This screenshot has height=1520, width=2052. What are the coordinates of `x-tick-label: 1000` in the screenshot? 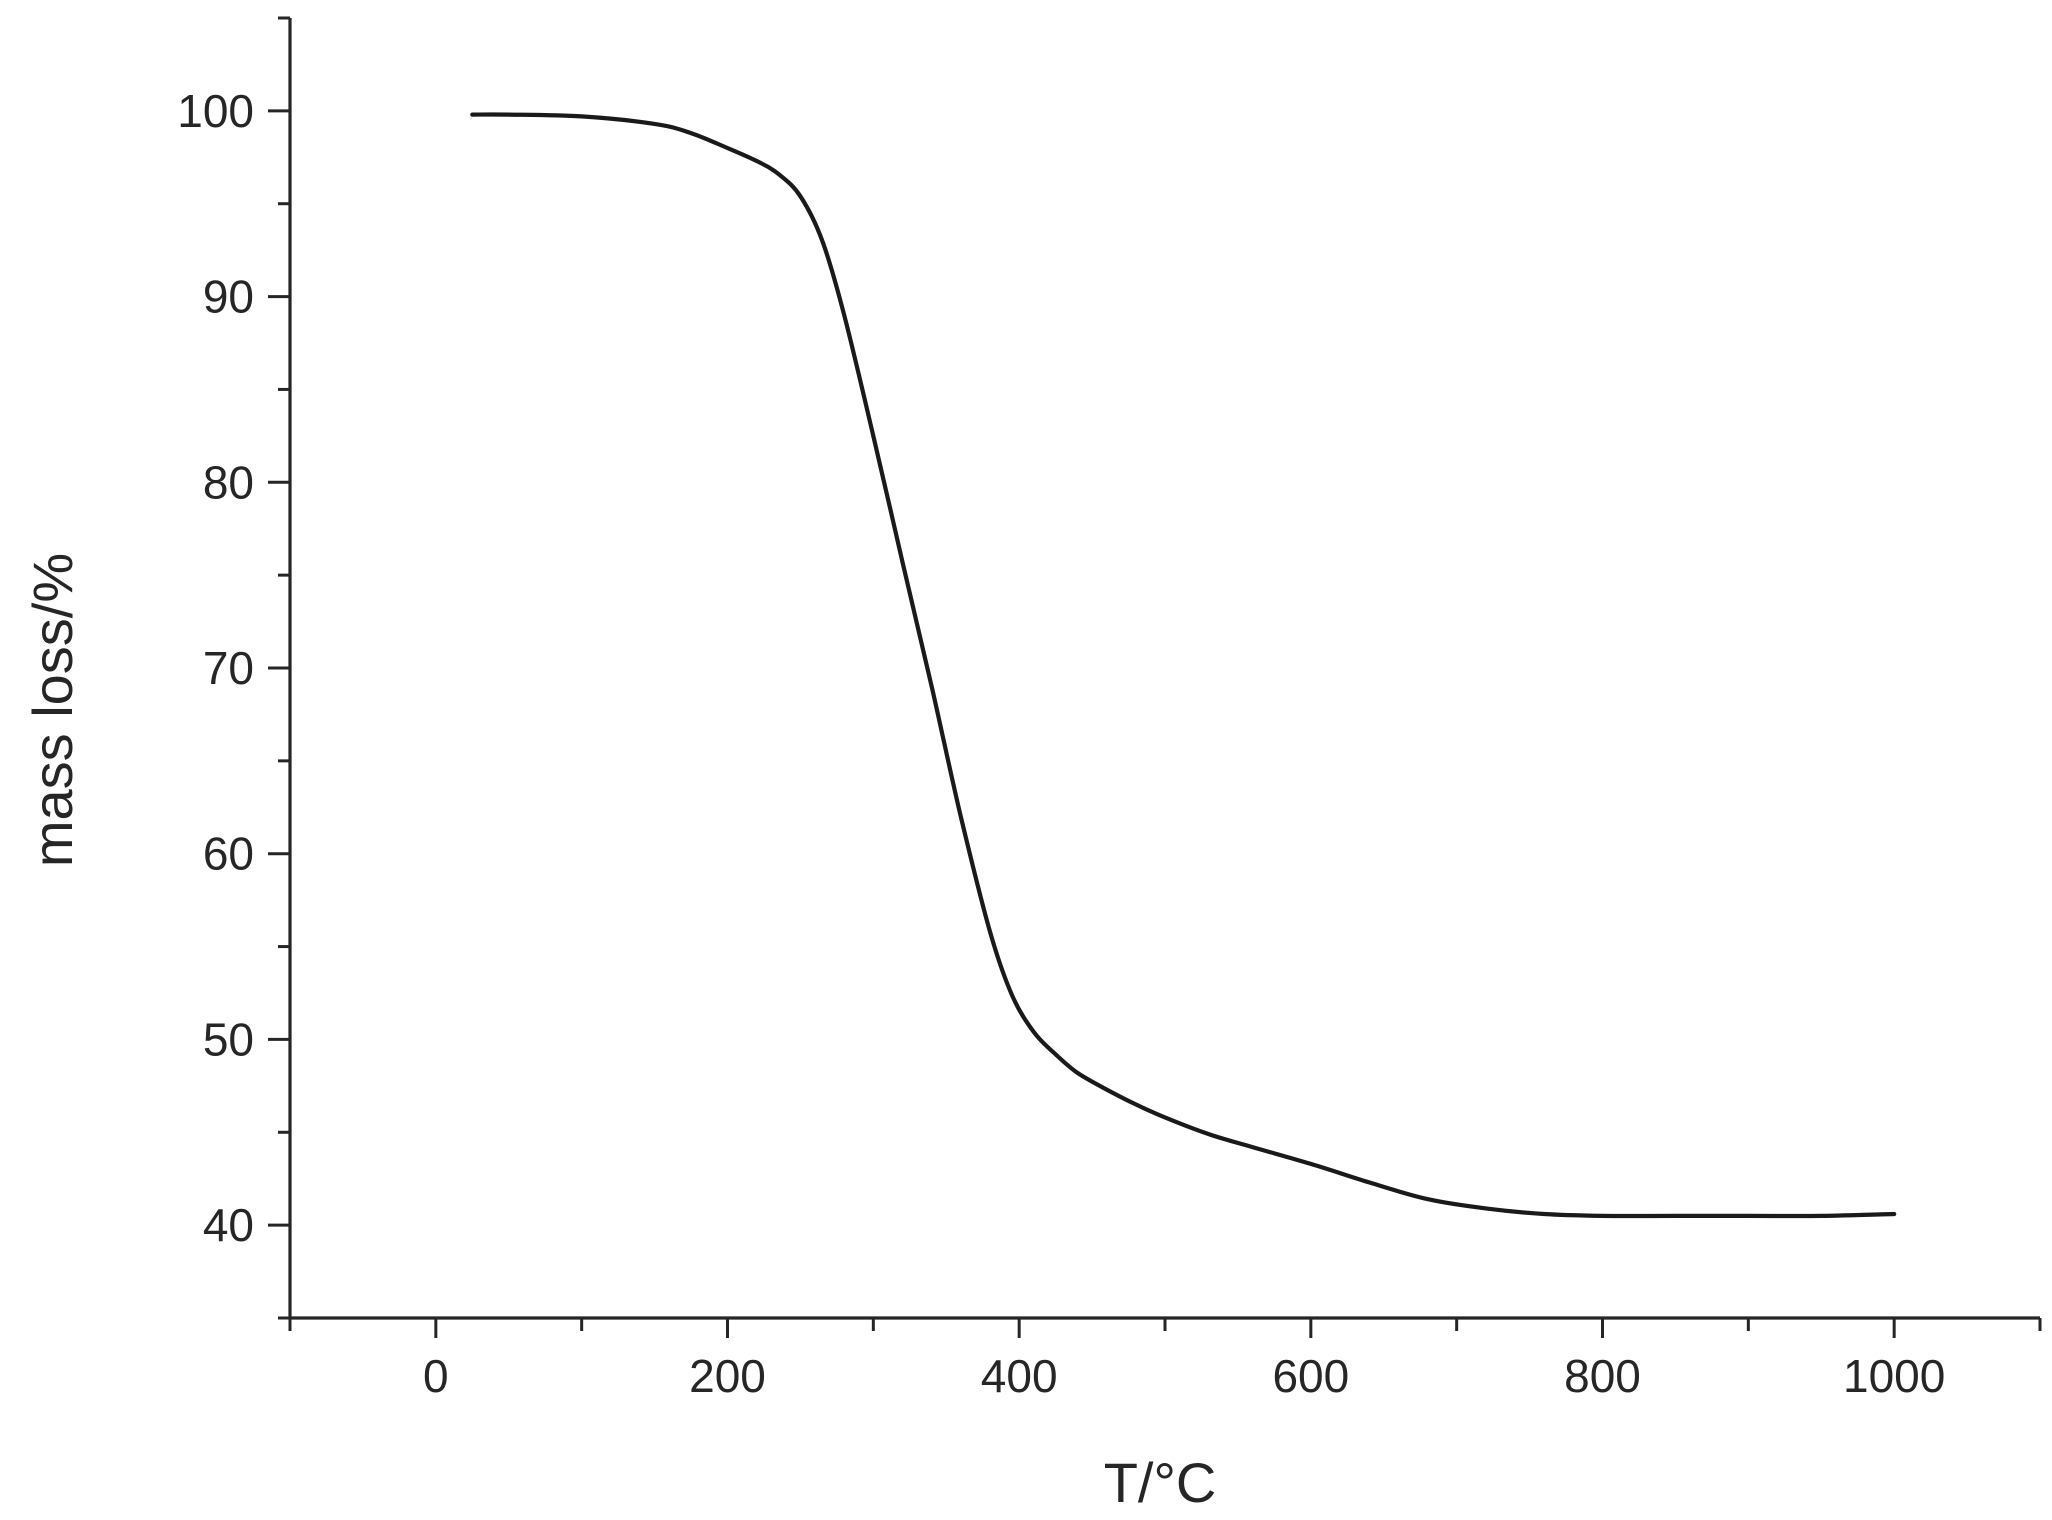 It's located at (1894, 1376).